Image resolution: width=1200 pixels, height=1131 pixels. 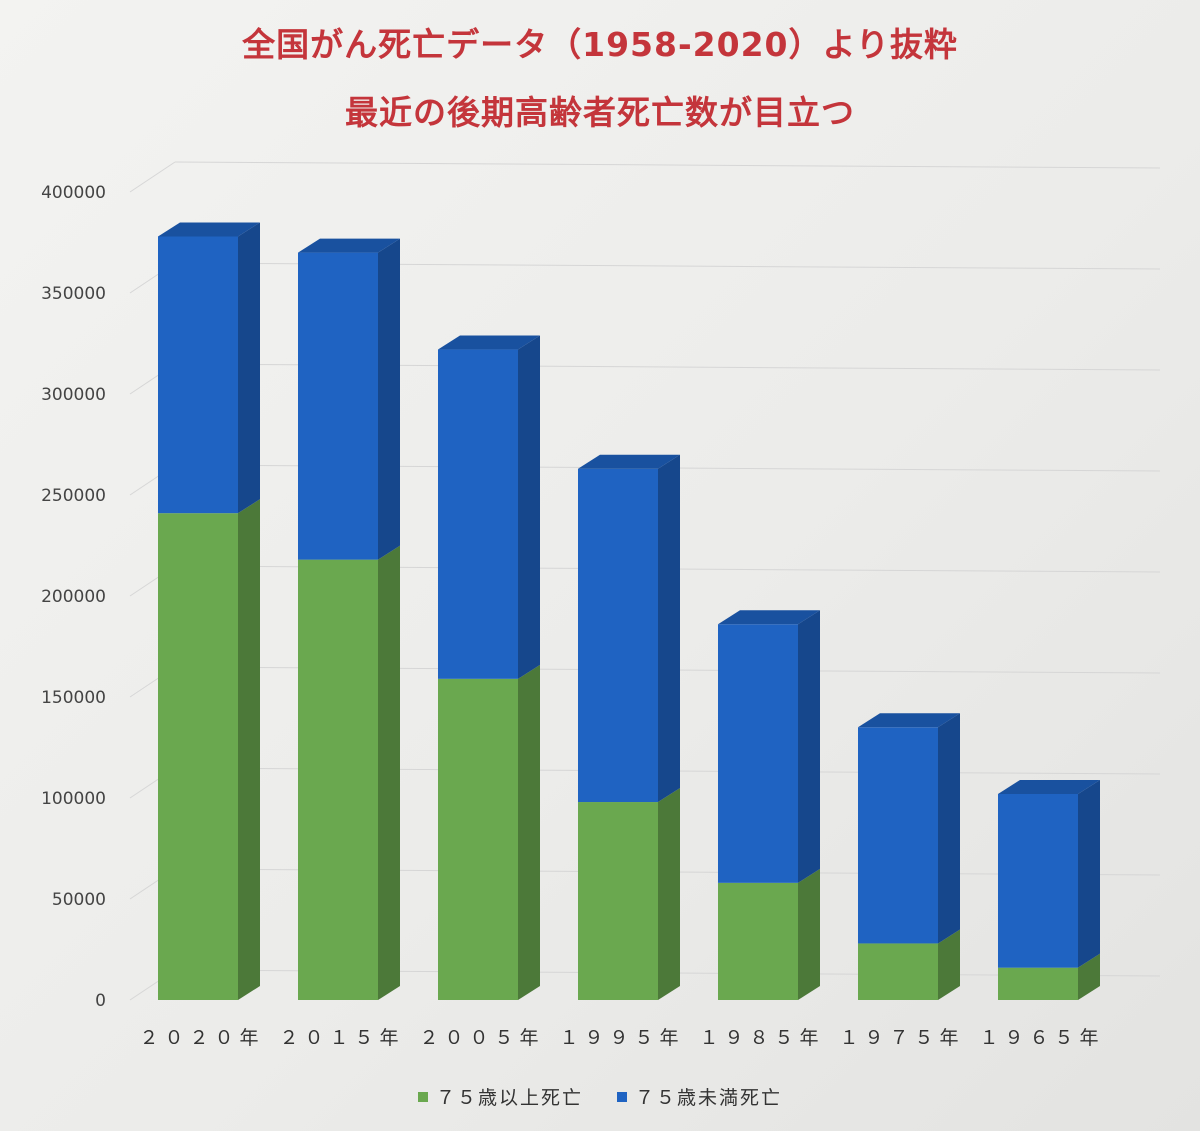 I want to click on y-tick-label: 400000, so click(x=73, y=193).